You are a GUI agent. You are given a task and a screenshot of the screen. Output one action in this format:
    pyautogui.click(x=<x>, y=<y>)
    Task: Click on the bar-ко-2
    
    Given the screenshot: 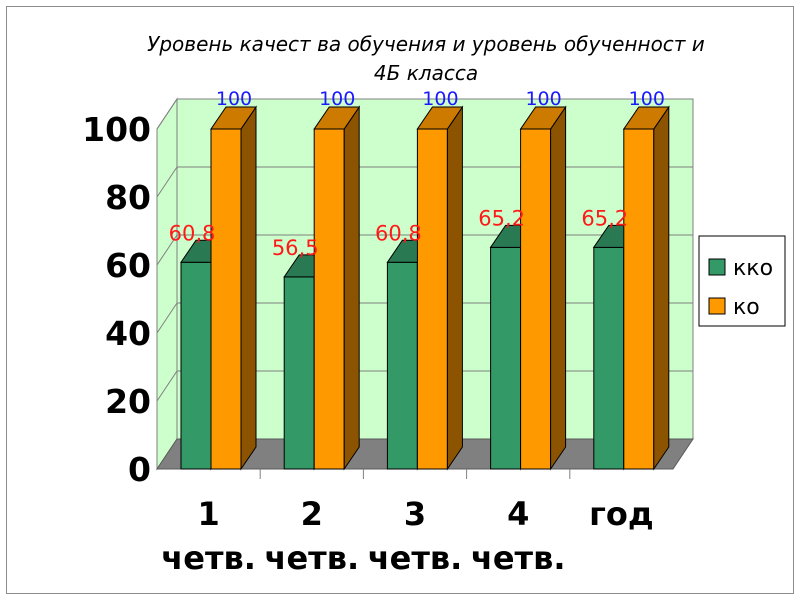 What is the action you would take?
    pyautogui.click(x=337, y=288)
    